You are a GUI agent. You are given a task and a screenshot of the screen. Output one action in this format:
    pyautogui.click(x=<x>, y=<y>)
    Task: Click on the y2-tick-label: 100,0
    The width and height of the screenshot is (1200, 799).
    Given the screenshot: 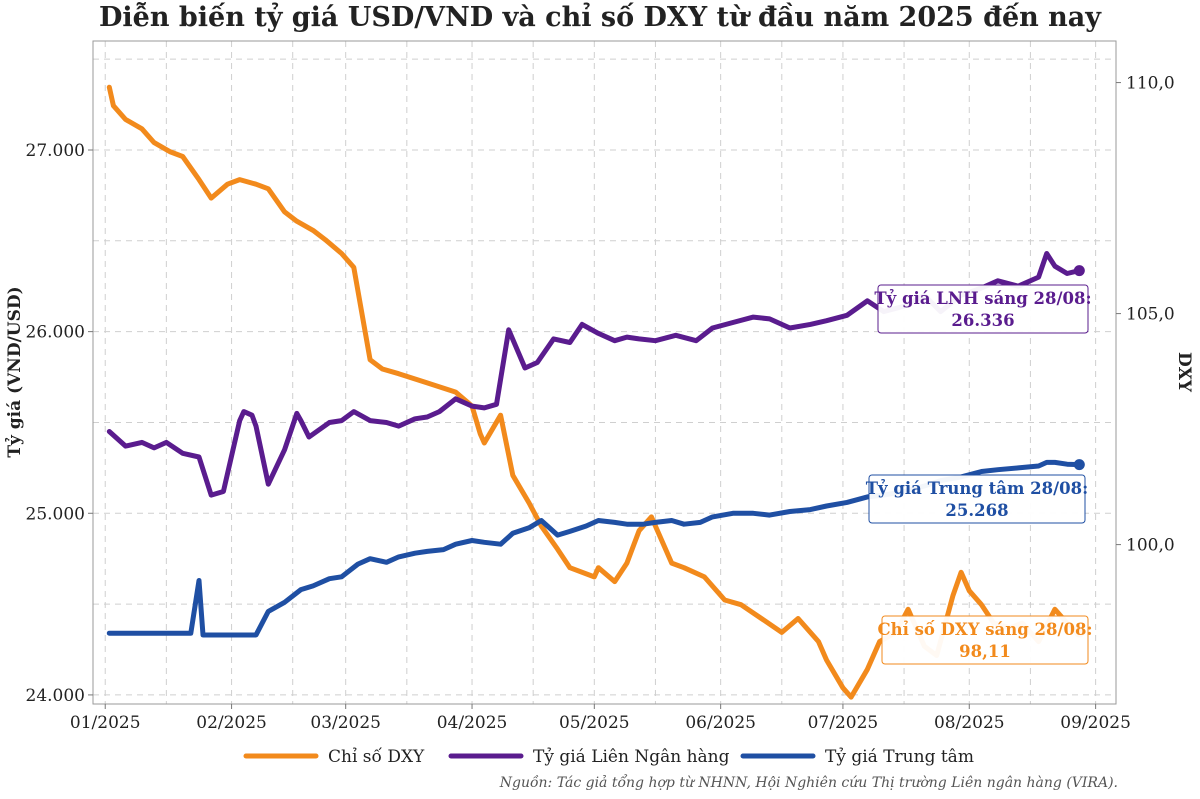 What is the action you would take?
    pyautogui.click(x=1150, y=546)
    